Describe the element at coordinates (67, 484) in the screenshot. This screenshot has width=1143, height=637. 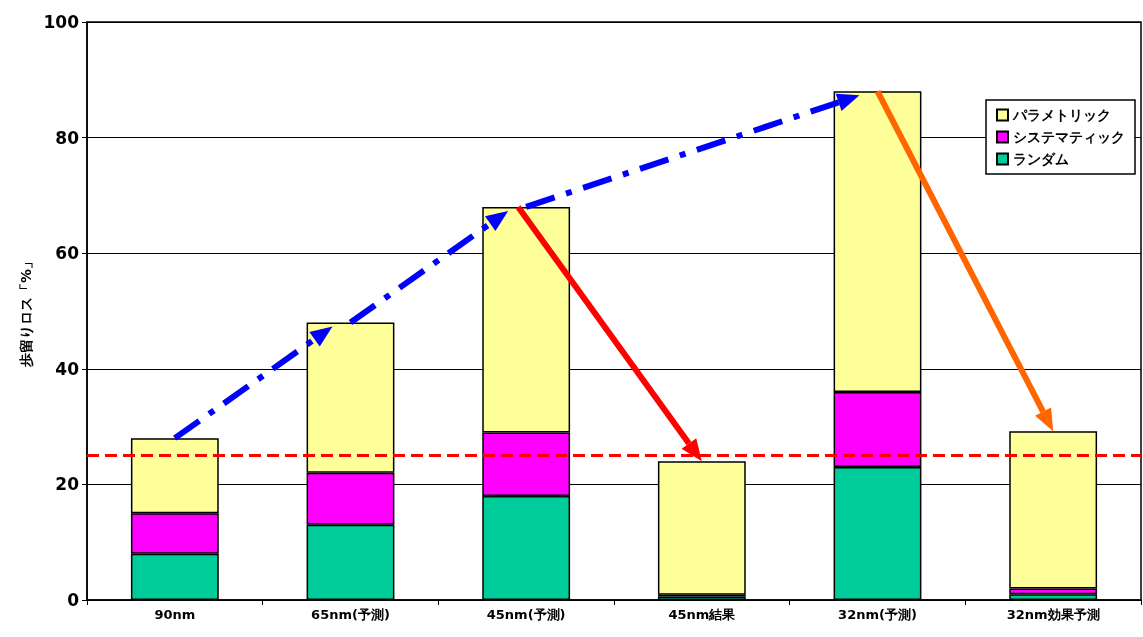
I see `y-tick-label: 20` at that location.